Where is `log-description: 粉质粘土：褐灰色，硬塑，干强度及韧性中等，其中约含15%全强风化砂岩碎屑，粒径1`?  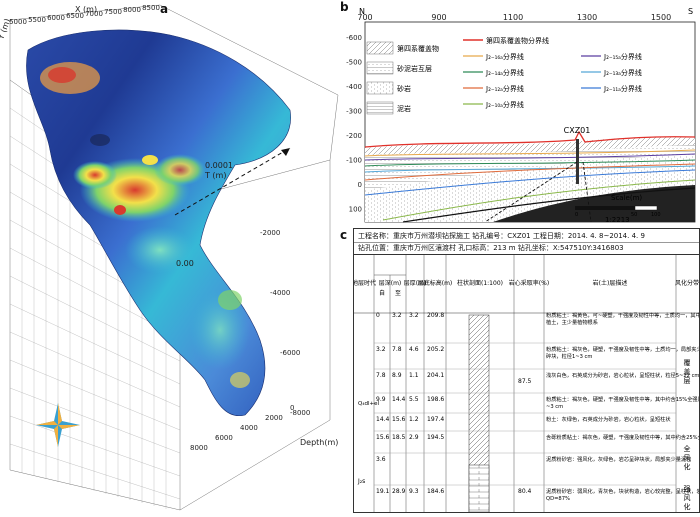
log-description: 粉质粘土：褐灰色，硬塑，干强度及韧性中等，其中约含15%全强风化砂岩碎屑，粒径1 is located at coordinates (622, 399).